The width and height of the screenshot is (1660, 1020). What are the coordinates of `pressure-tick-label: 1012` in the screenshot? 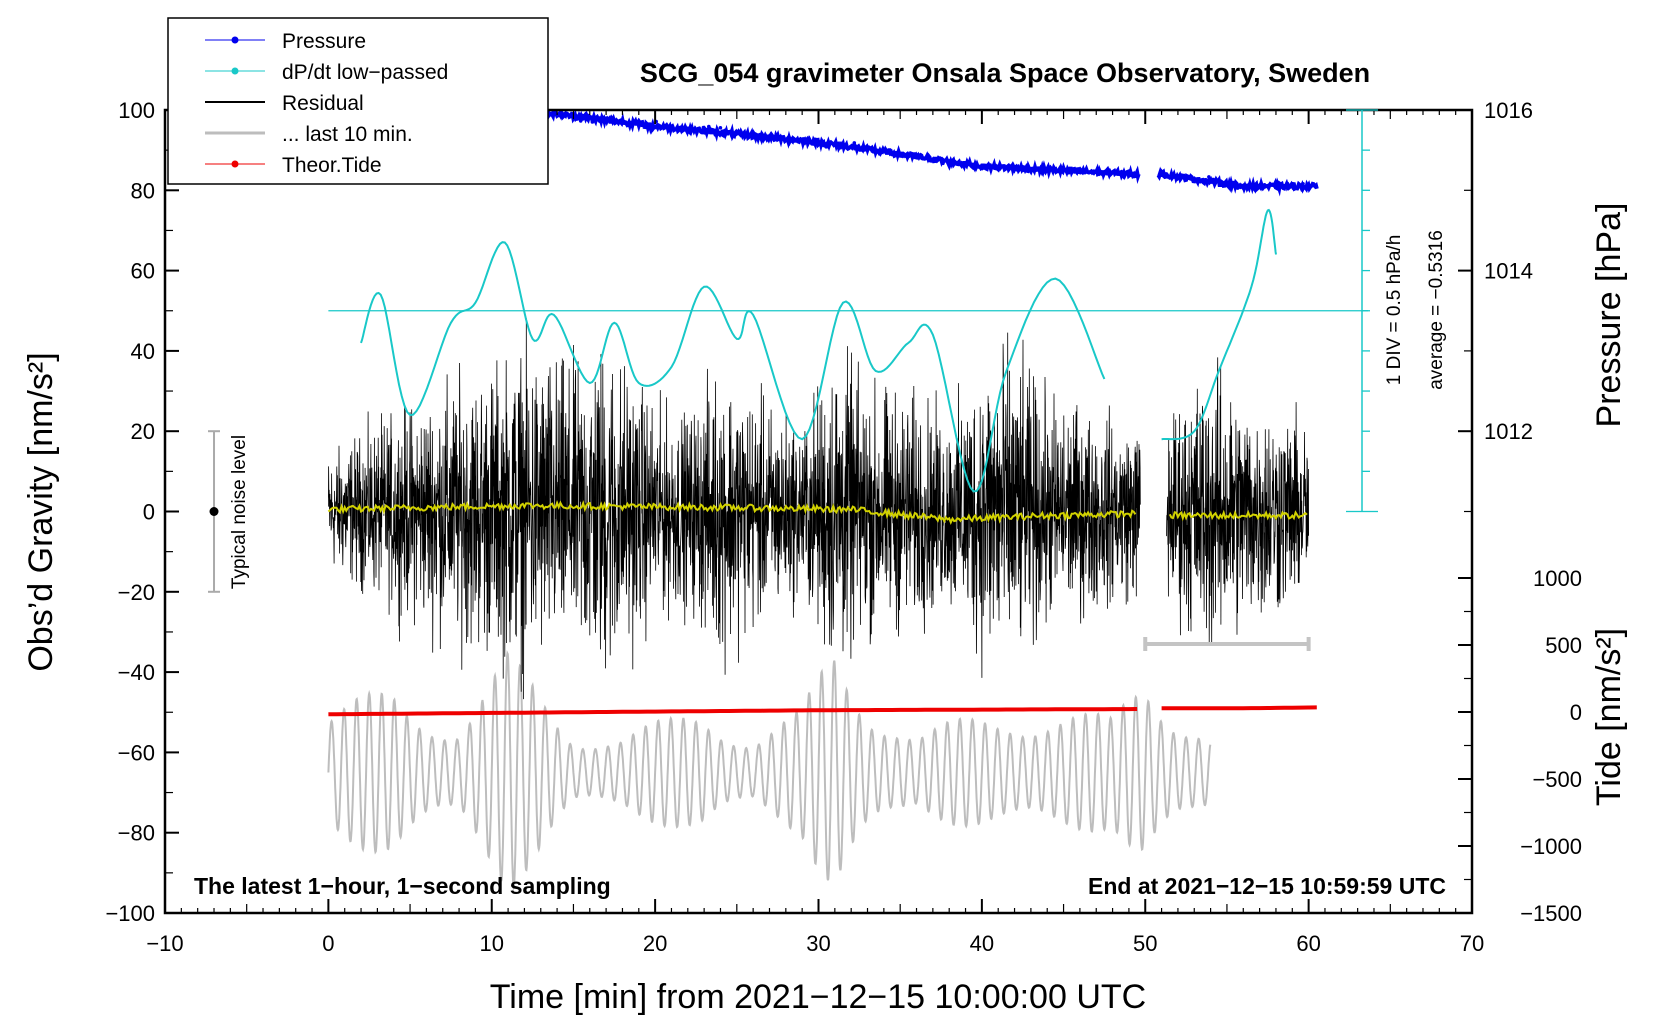 It's located at (1508, 431).